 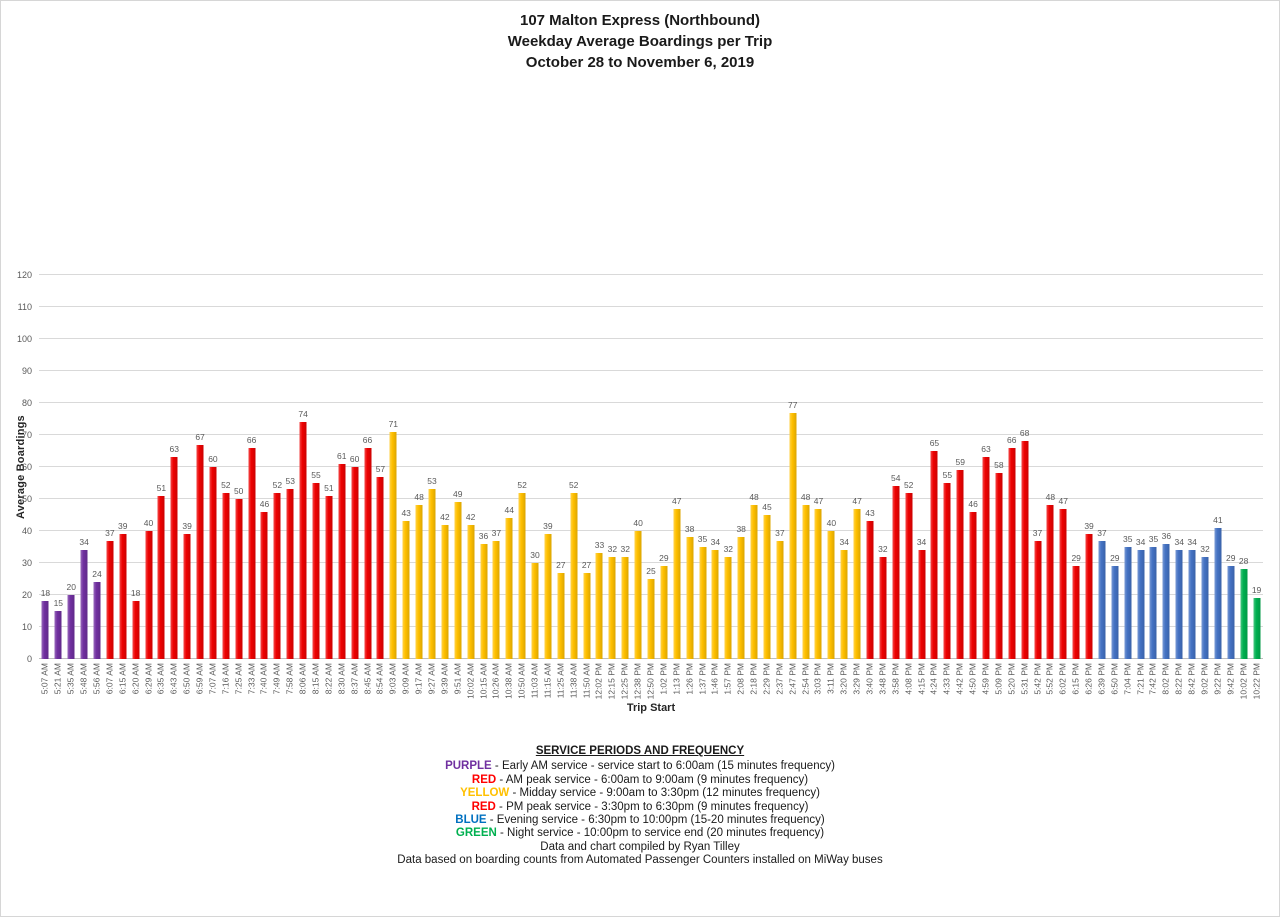 I want to click on bar-slot: 19 10:22 PM, so click(x=1256, y=487).